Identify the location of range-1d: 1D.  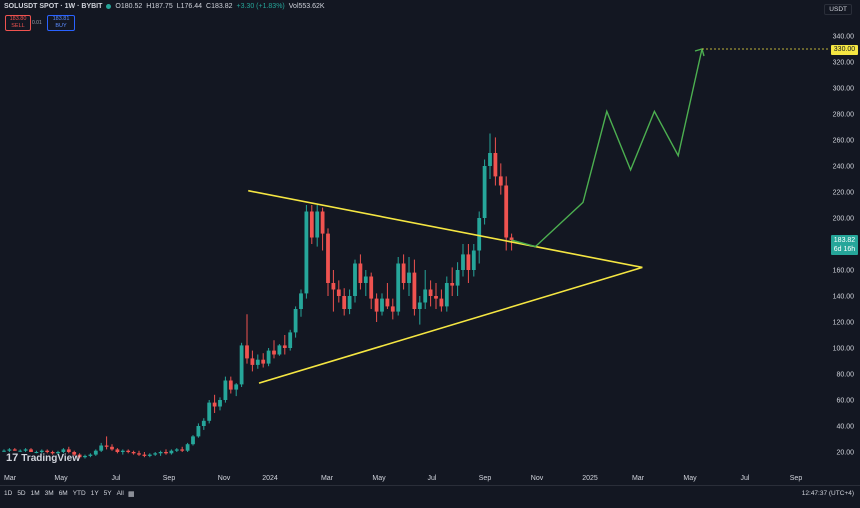
(8, 493).